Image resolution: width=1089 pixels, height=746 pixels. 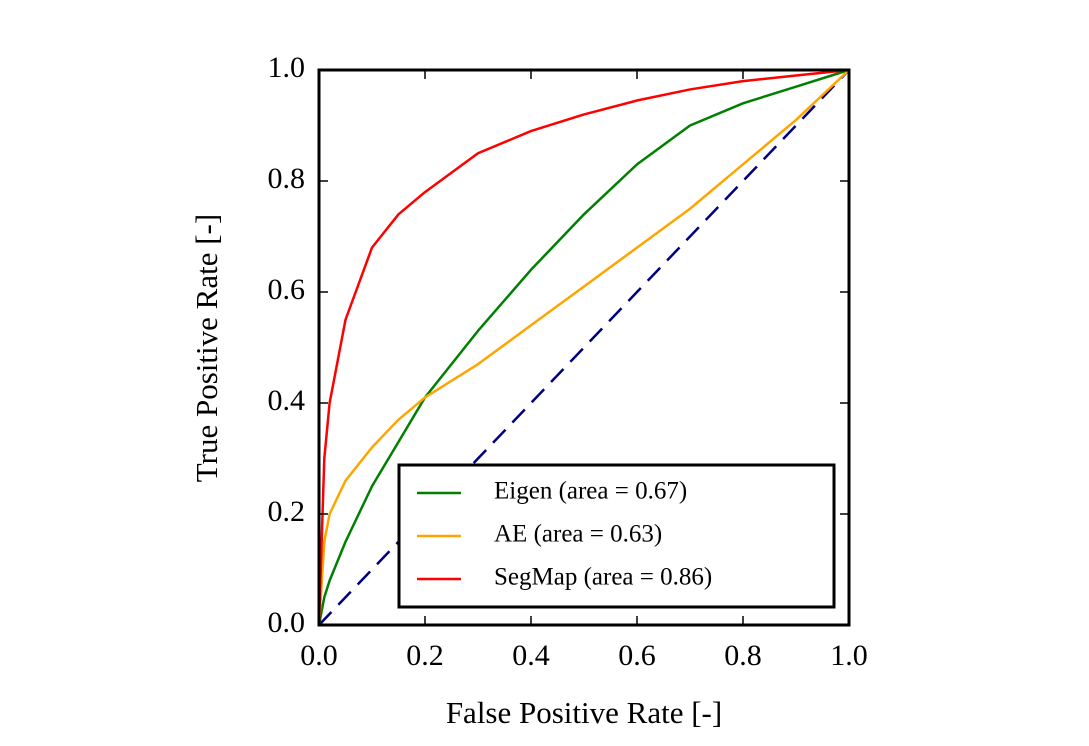 What do you see at coordinates (743, 655) in the screenshot?
I see `x-tick-label: 0.8` at bounding box center [743, 655].